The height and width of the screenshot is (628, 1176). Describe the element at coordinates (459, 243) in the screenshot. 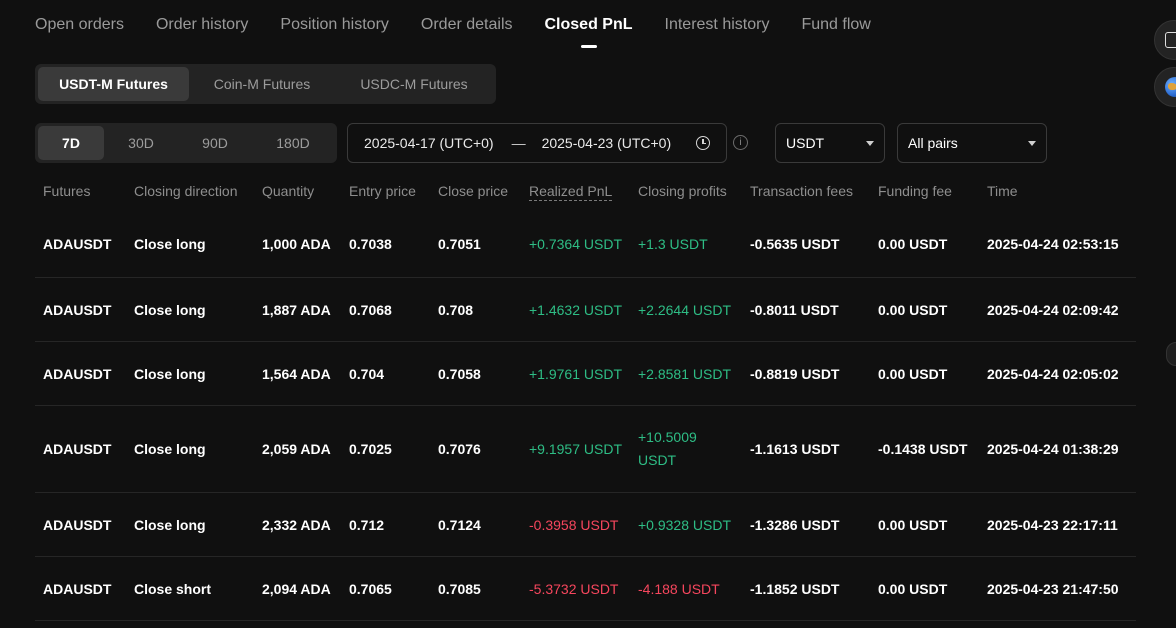

I see `close-price-cell: 0.7051` at that location.